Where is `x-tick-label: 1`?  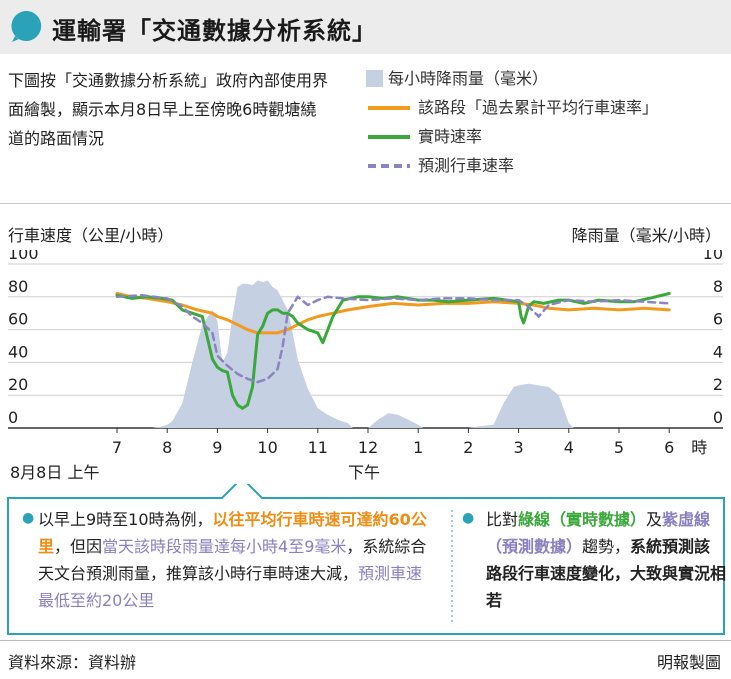
x-tick-label: 1 is located at coordinates (418, 446).